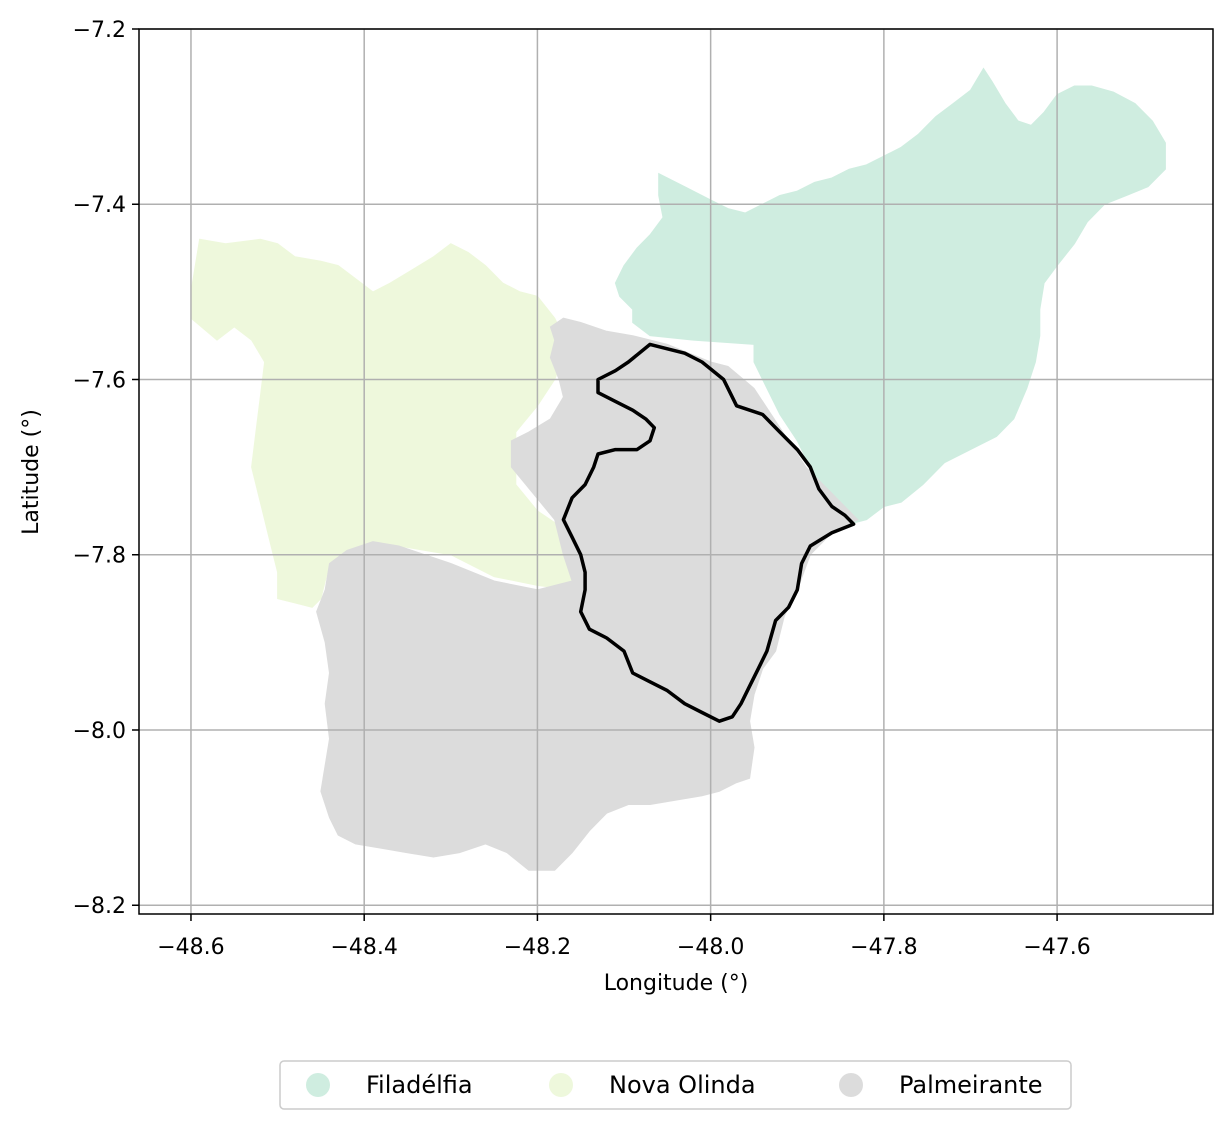  What do you see at coordinates (1056, 947) in the screenshot?
I see `x-tick-label-5: −47.6` at bounding box center [1056, 947].